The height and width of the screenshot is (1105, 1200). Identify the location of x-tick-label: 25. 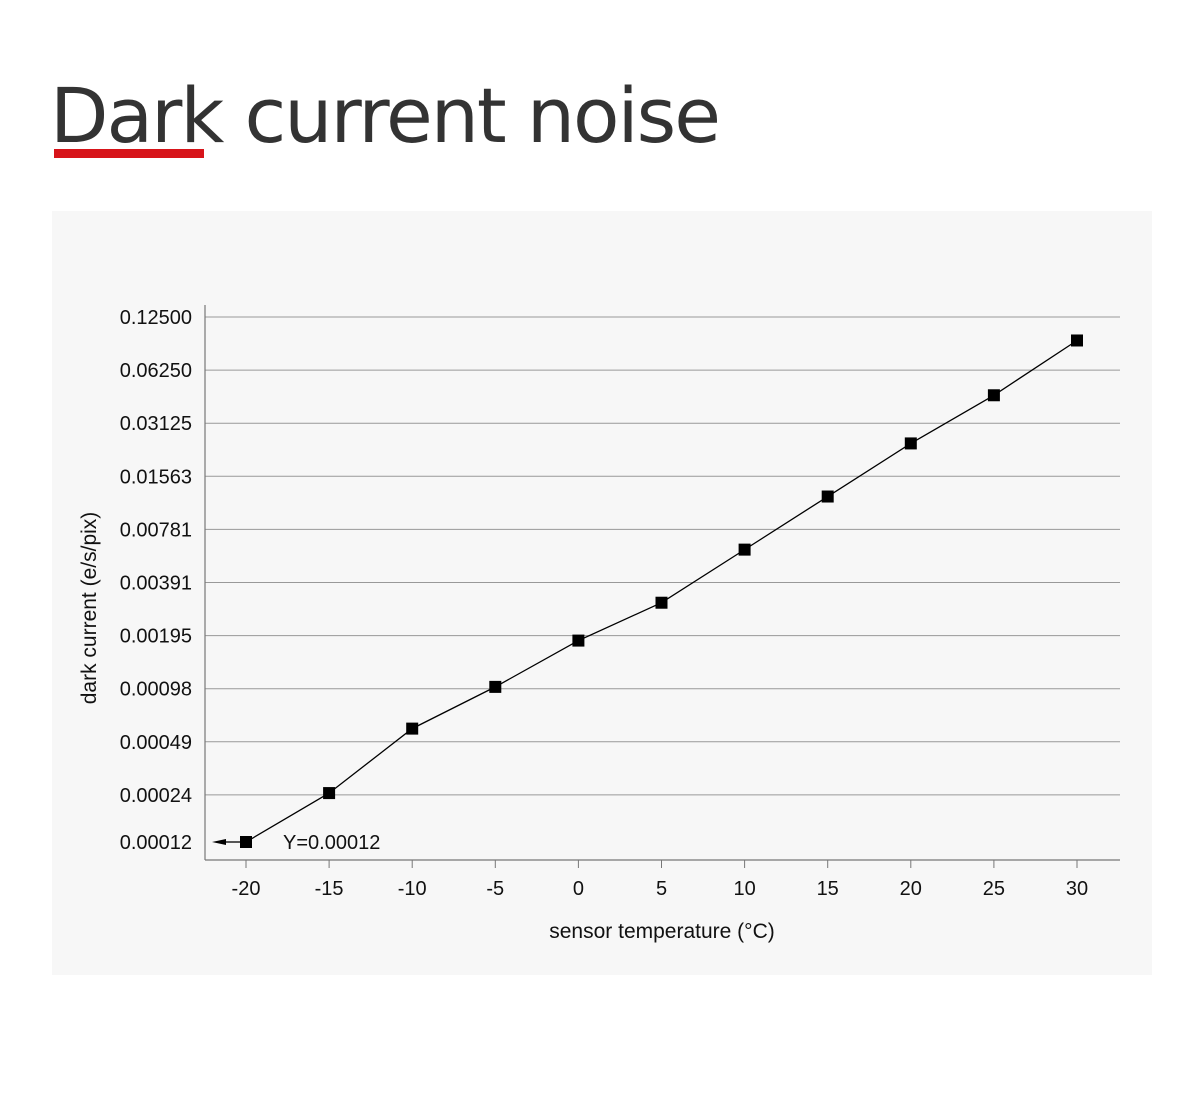
(994, 889).